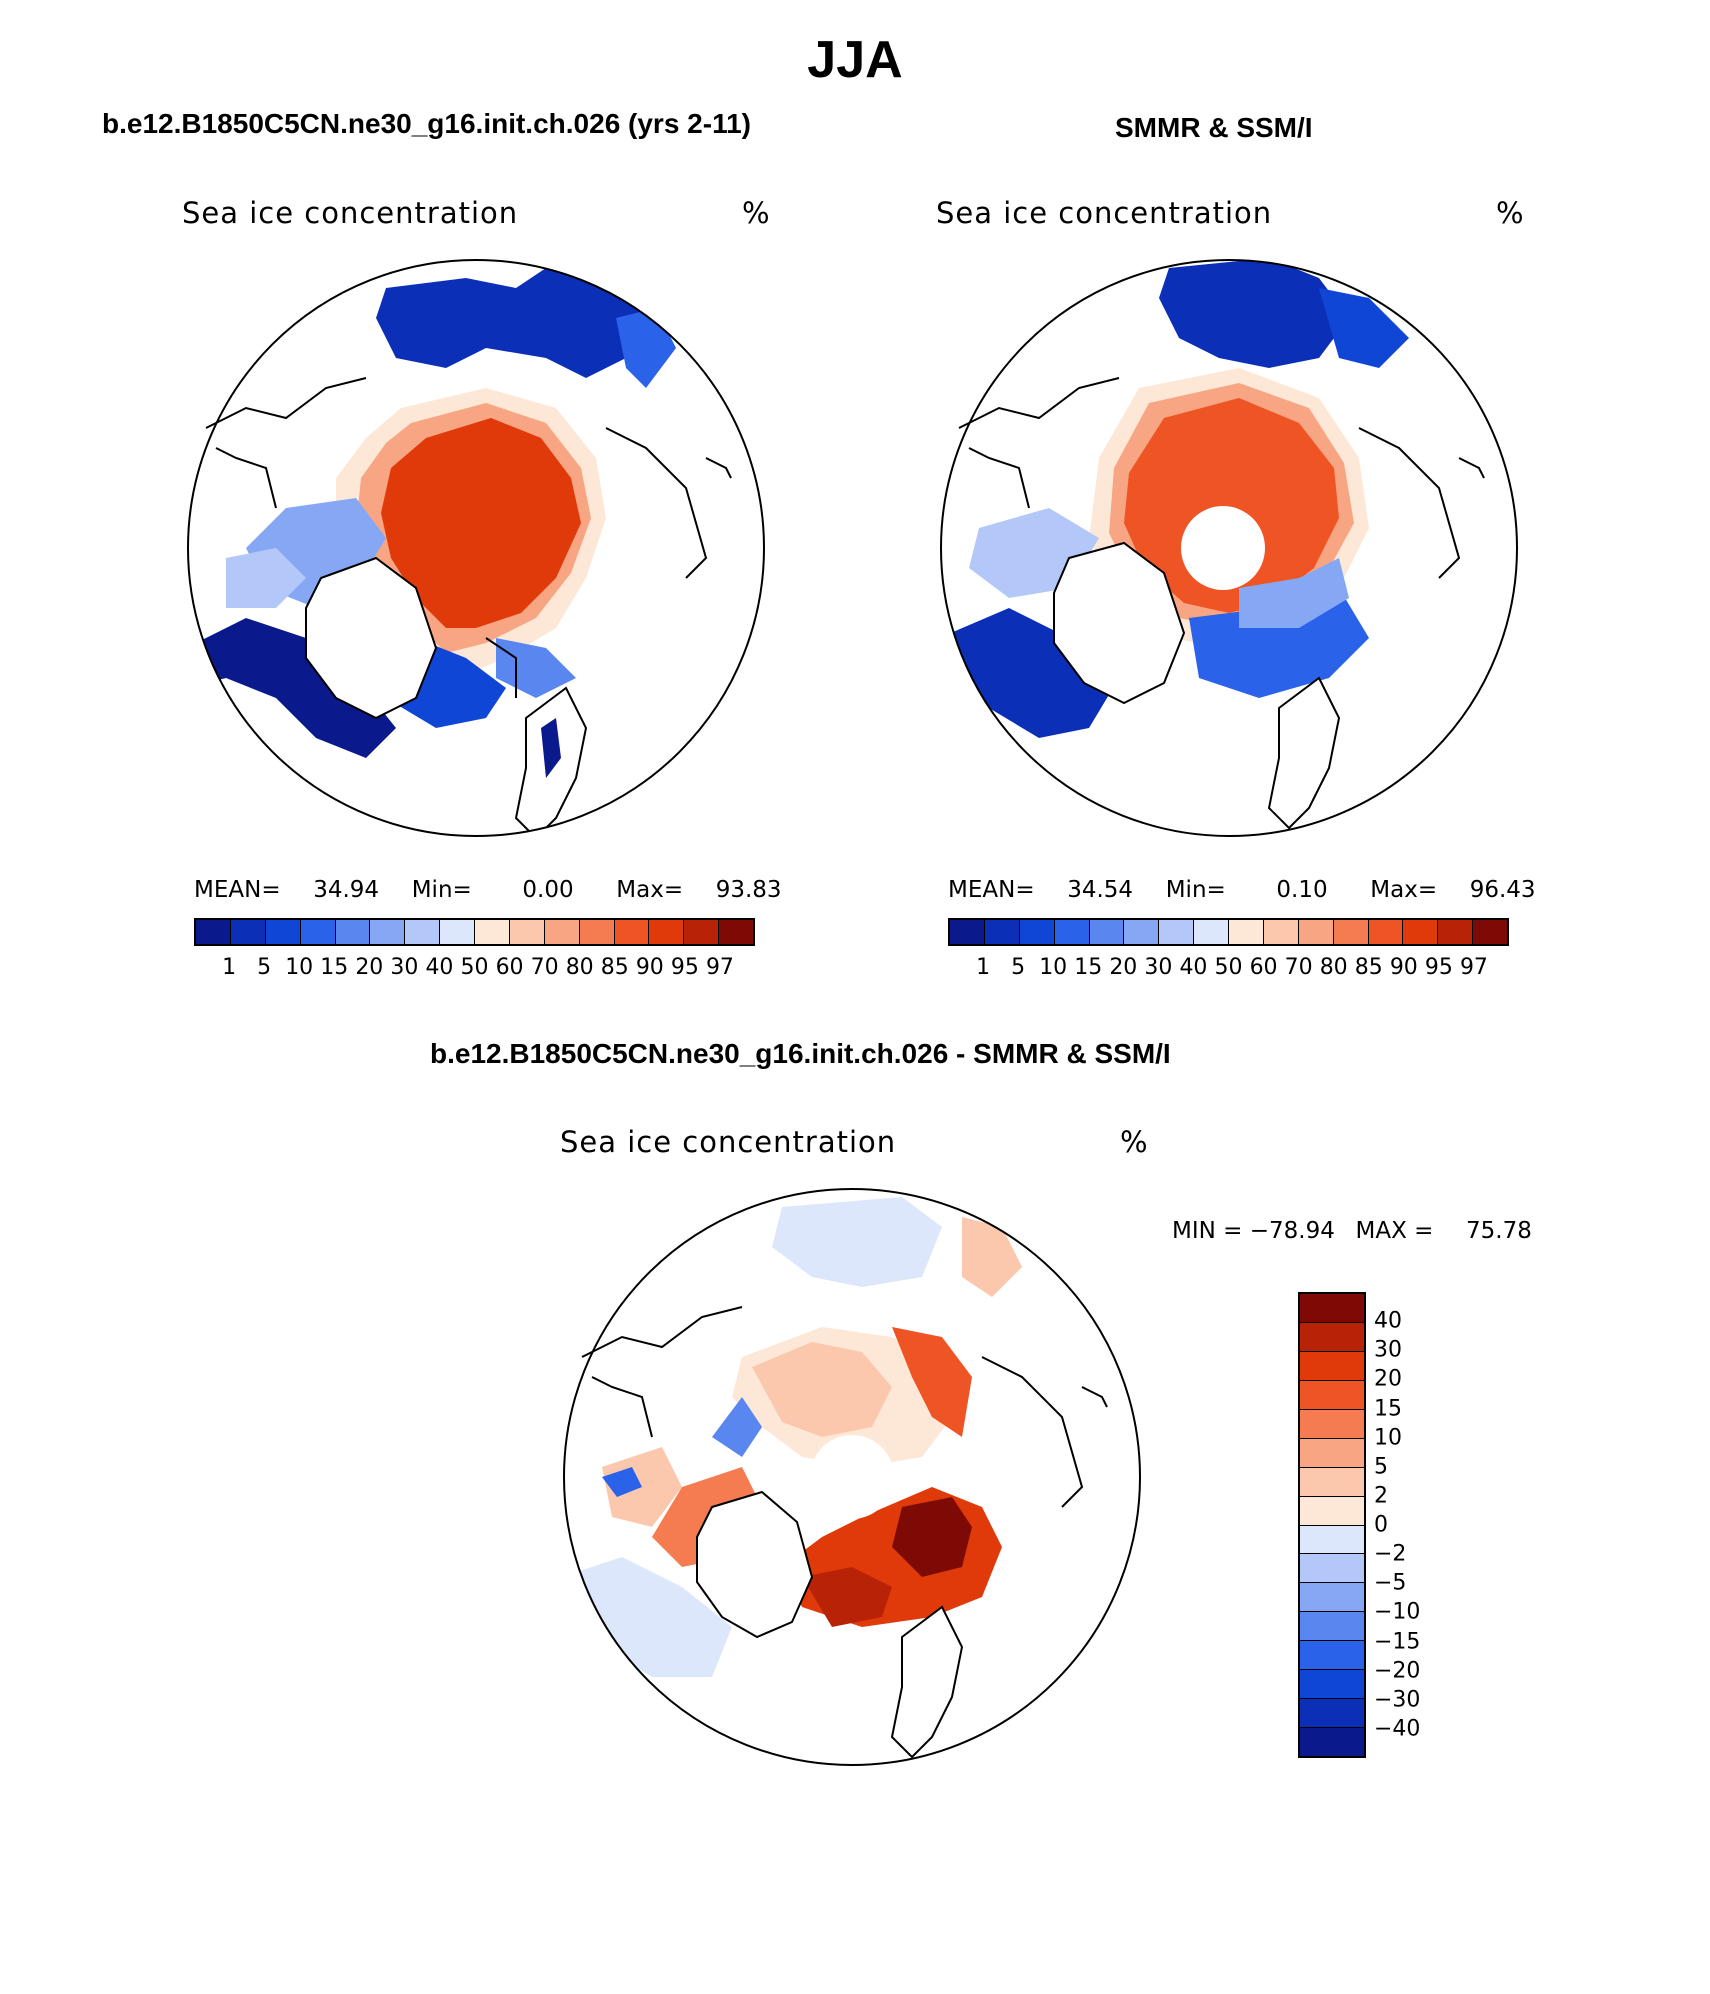 This screenshot has width=1710, height=1994. What do you see at coordinates (334, 967) in the screenshot?
I see `panel-1-colorbar-tick-label: 15` at bounding box center [334, 967].